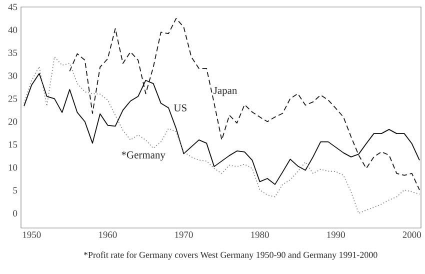 The width and height of the screenshot is (425, 274). I want to click on y-tick-label: 30, so click(13, 75).